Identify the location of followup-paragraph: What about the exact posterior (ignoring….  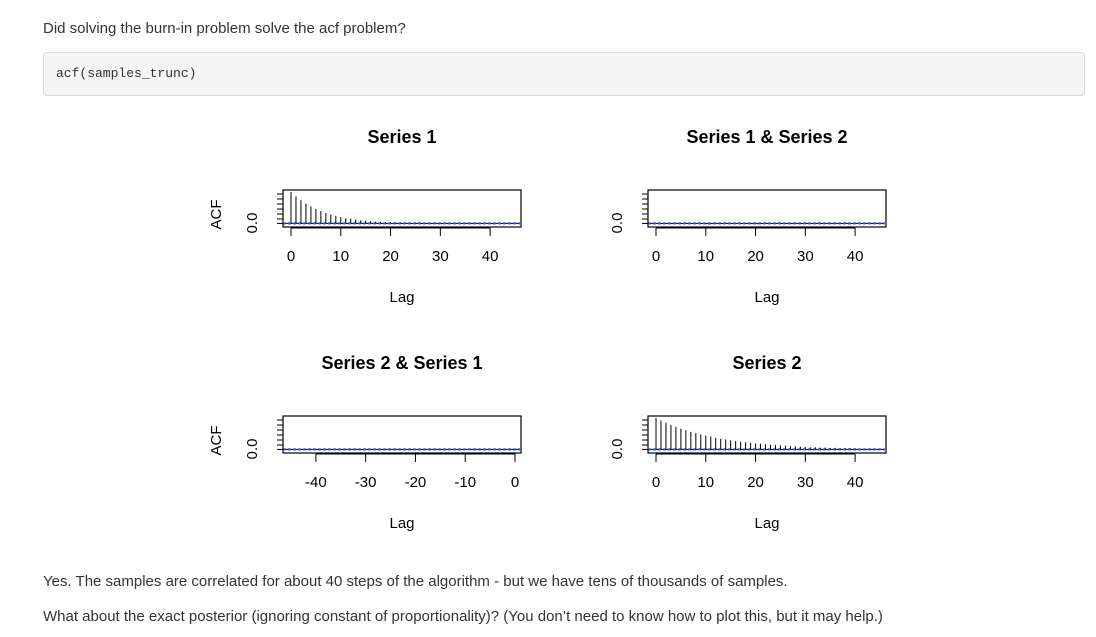
(463, 616).